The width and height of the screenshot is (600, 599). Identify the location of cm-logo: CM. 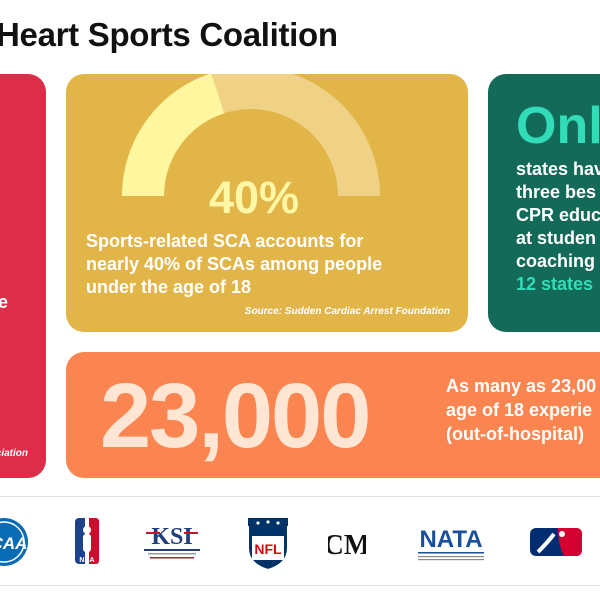
(347, 542).